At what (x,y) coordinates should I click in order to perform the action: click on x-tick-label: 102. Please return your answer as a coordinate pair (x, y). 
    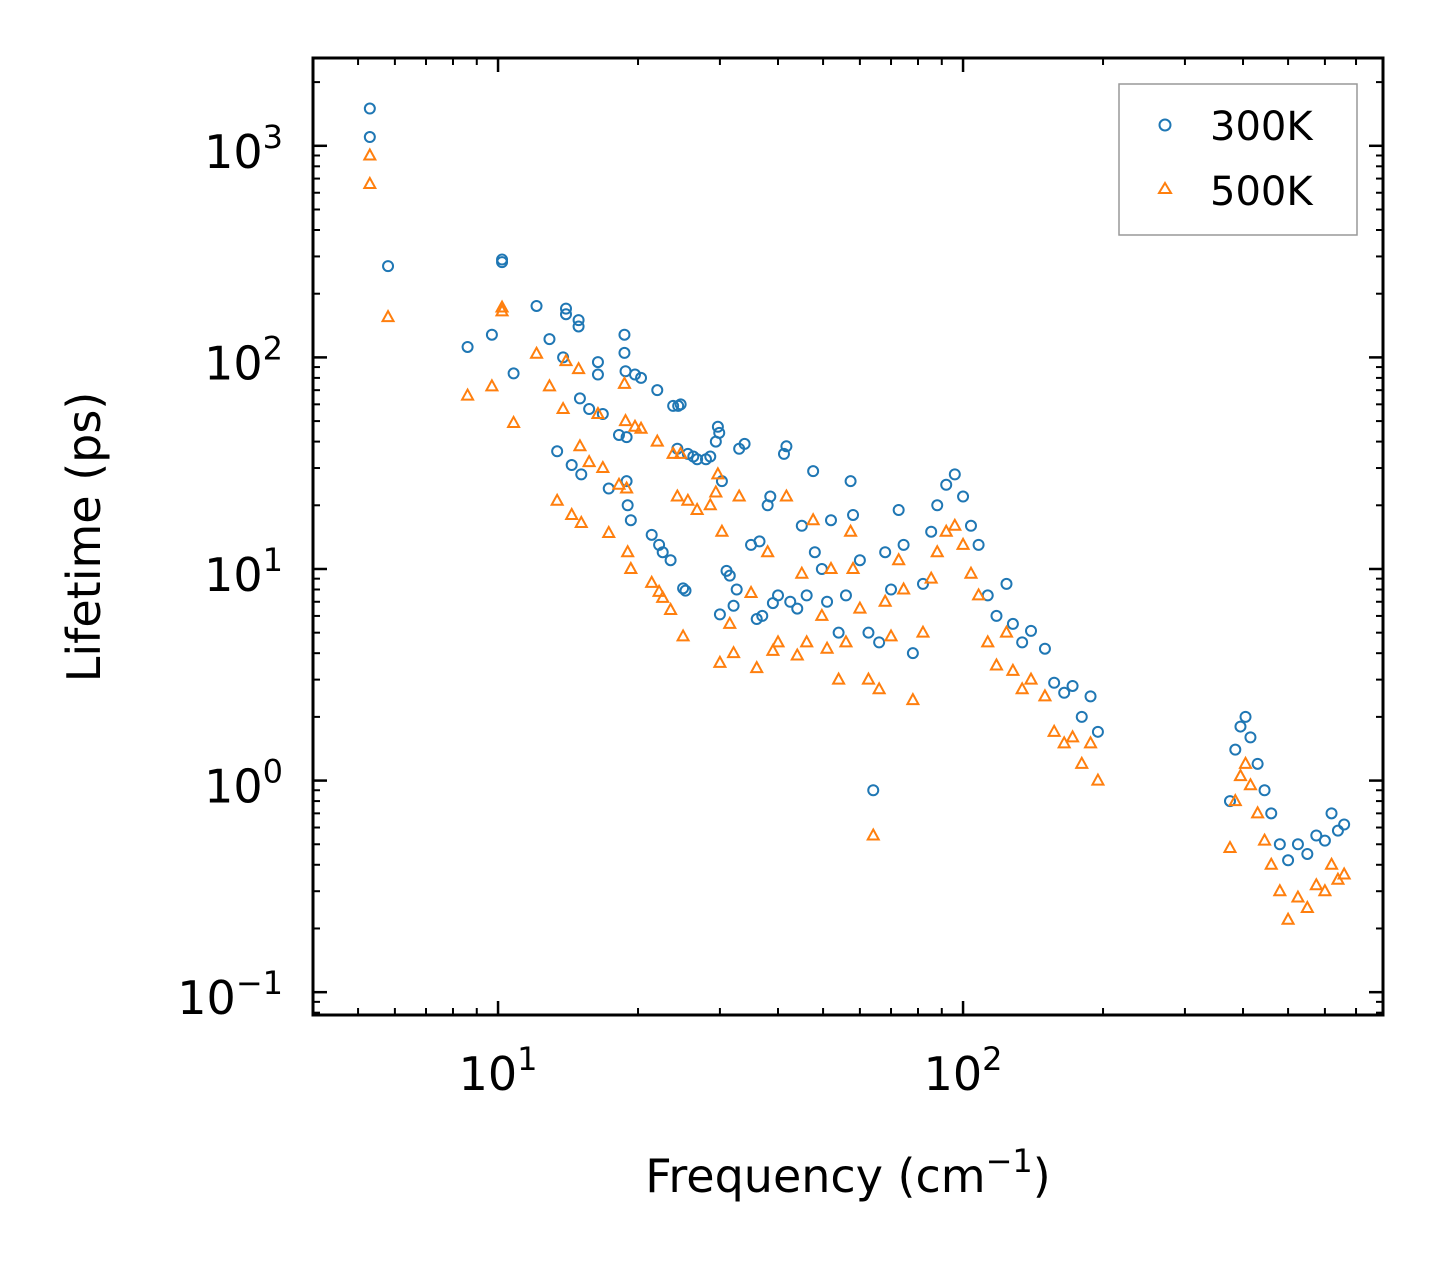
    Looking at the image, I should click on (963, 1070).